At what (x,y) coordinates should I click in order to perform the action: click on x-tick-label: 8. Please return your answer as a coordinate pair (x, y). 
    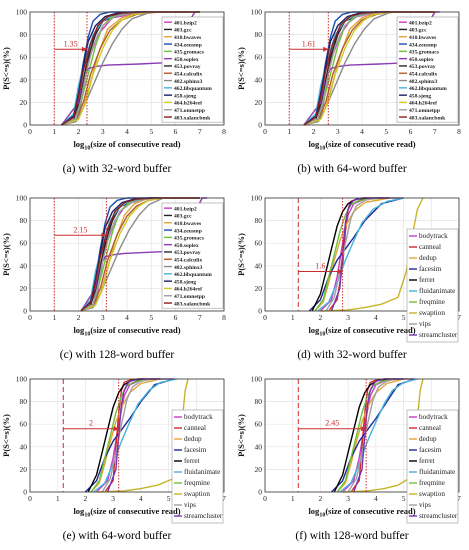
    Looking at the image, I should click on (224, 317).